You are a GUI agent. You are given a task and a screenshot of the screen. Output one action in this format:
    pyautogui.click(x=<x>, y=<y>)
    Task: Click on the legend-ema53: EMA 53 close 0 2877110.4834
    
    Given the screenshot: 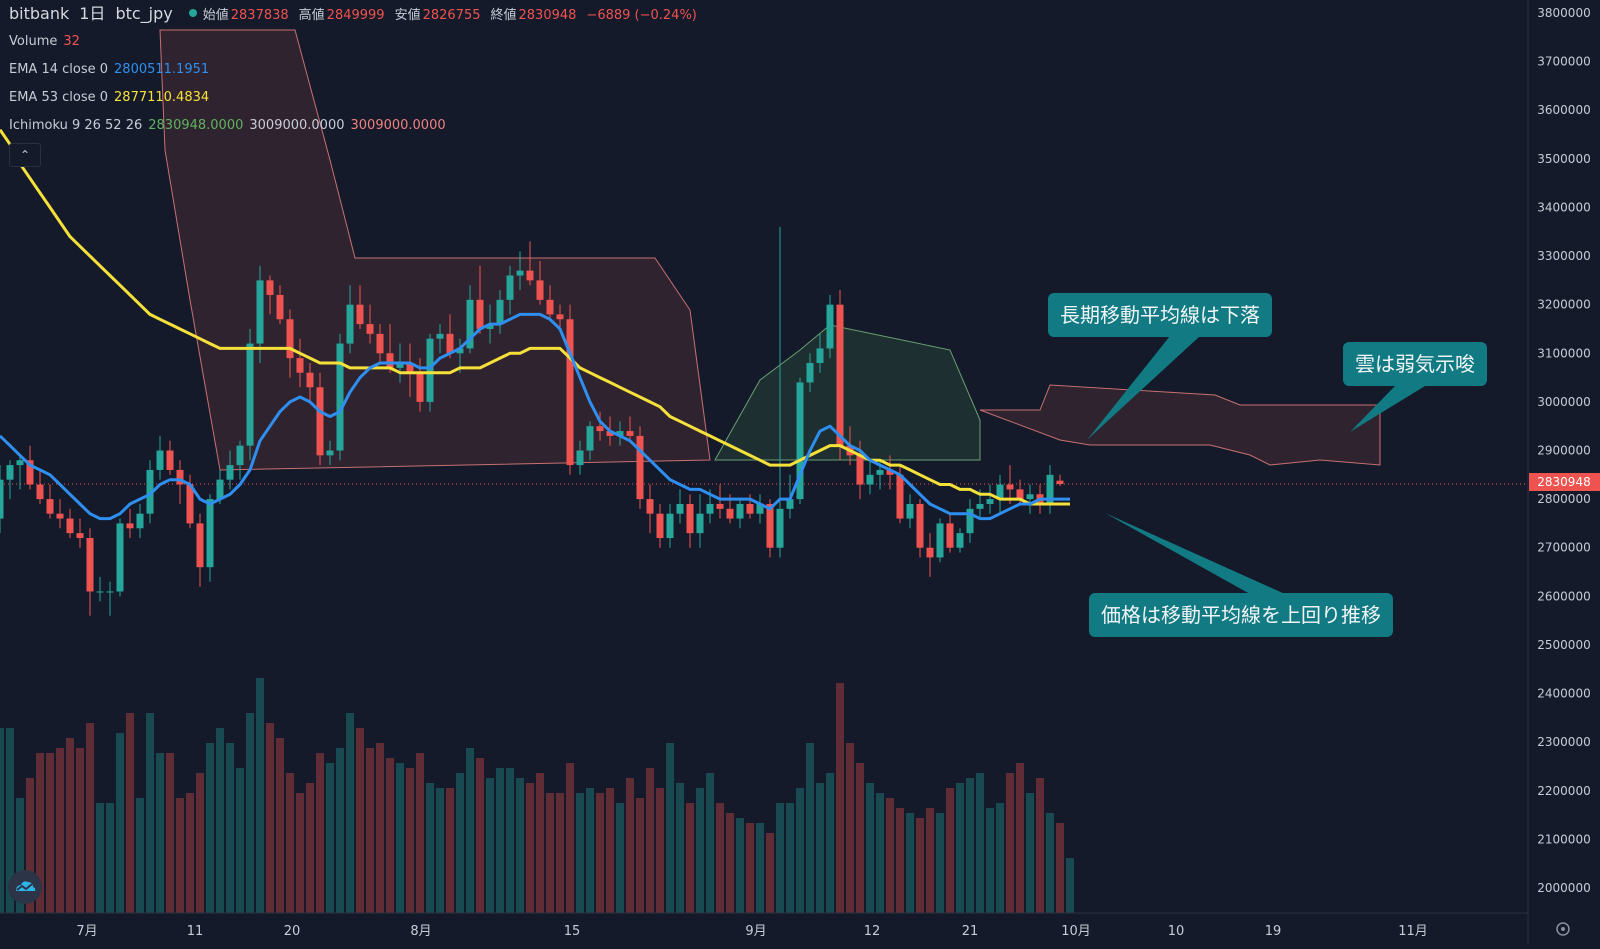 What is the action you would take?
    pyautogui.click(x=109, y=97)
    